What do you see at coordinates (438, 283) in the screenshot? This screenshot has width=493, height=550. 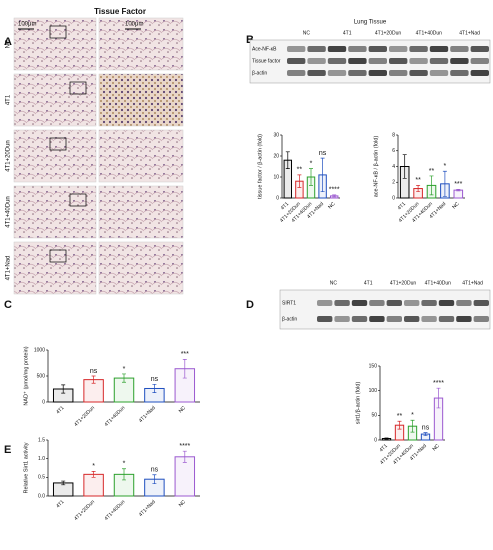 I see `lane-label: 4T1+40Dun` at bounding box center [438, 283].